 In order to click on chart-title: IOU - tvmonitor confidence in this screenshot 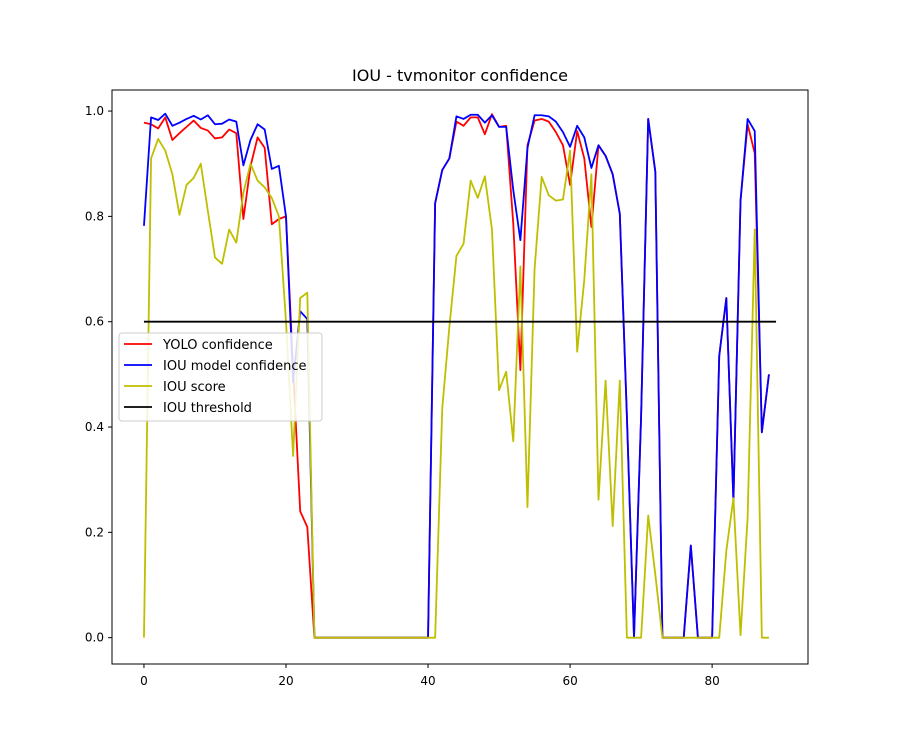, I will do `click(460, 75)`.